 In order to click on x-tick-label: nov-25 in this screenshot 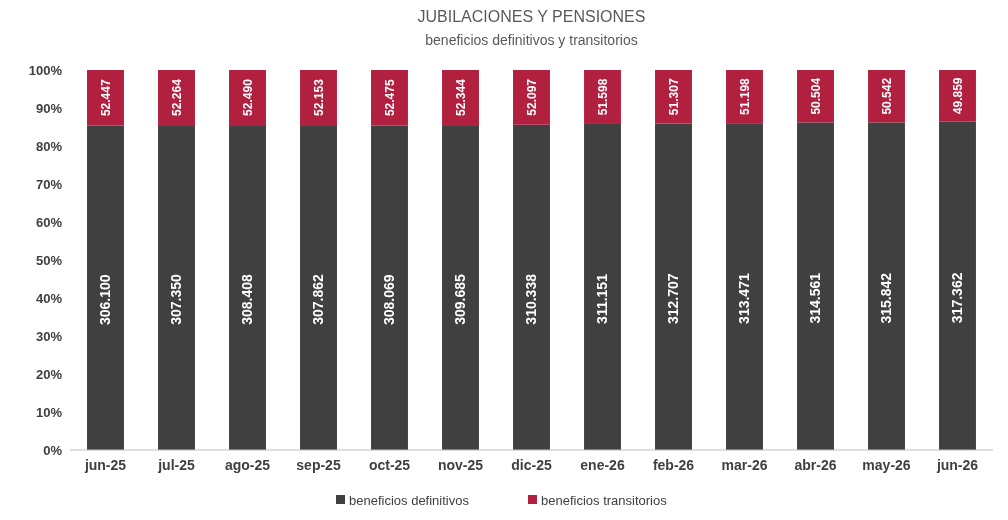, I will do `click(460, 465)`.